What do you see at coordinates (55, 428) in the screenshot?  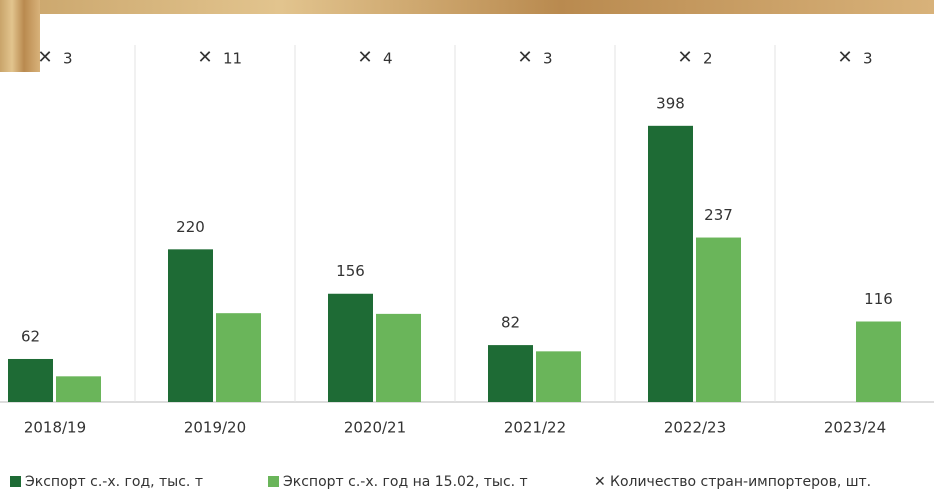 I see `x-tick-label: 2018/19` at bounding box center [55, 428].